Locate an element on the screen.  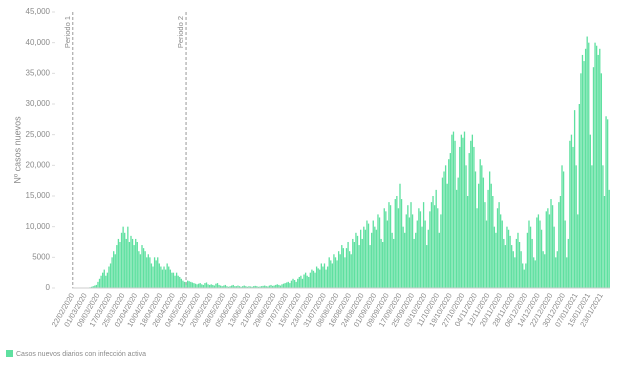
y-tick-label: 35,000 is located at coordinates (38, 72).